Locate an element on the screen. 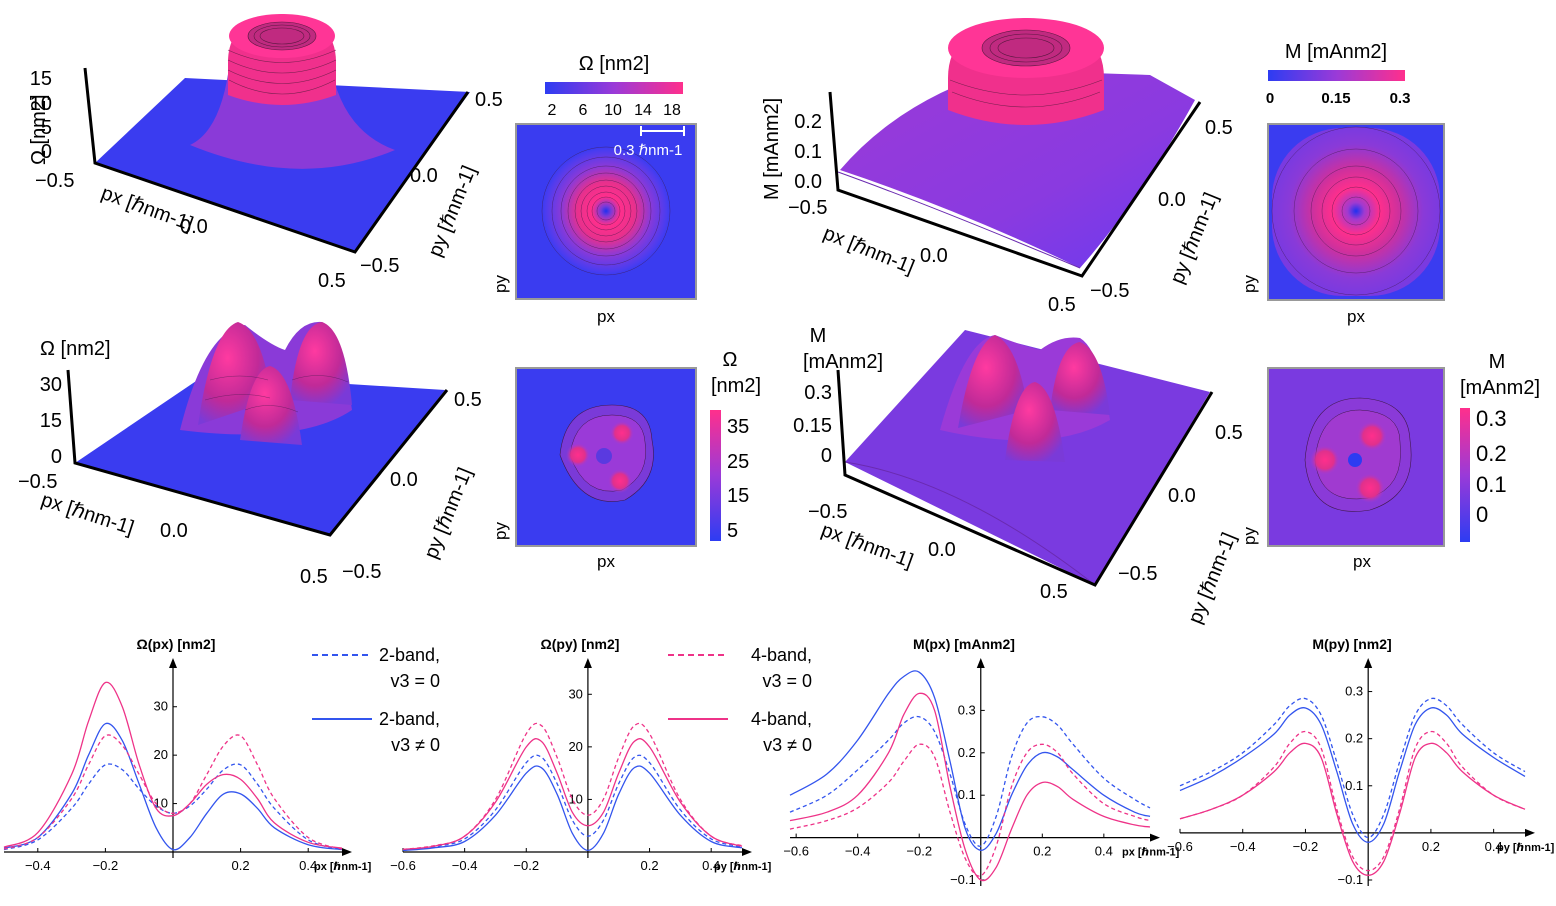 The width and height of the screenshot is (1556, 906). y-tick-label: 20 is located at coordinates (161, 754).